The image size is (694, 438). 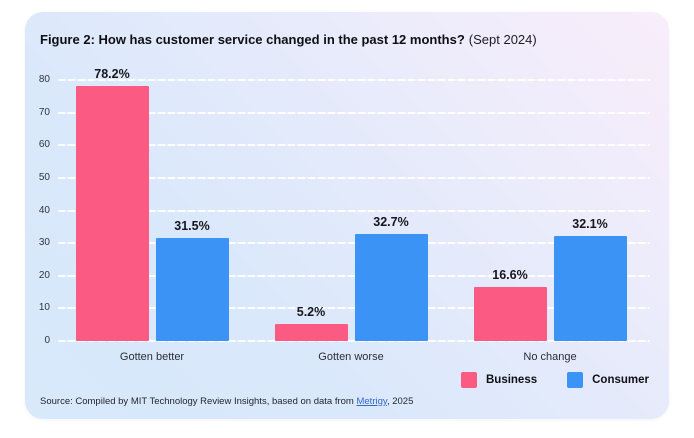 I want to click on bar-value-label: 31.5%, so click(x=192, y=226).